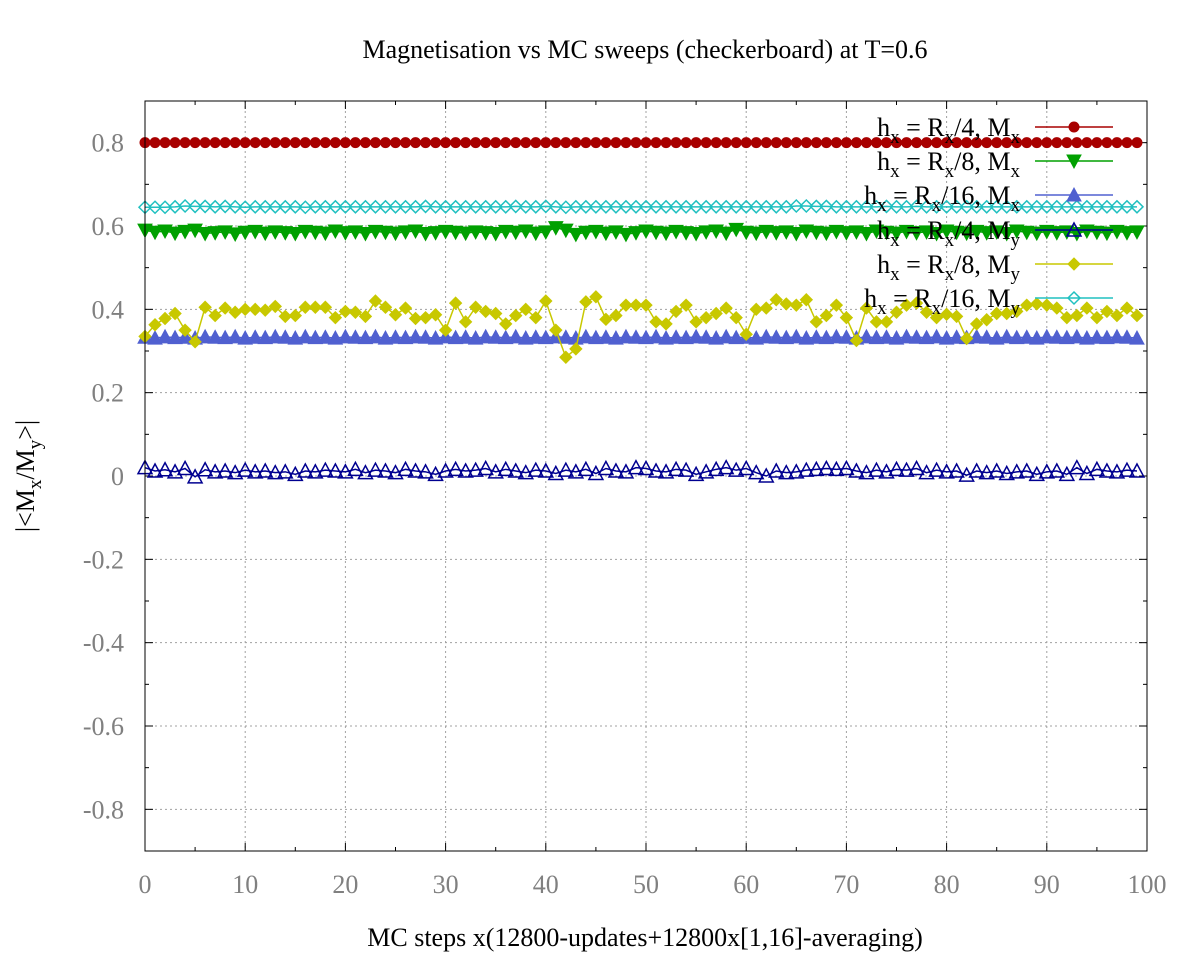 This screenshot has height=960, width=1200. What do you see at coordinates (995, 130) in the screenshot?
I see `legend-entry: hx = Rx/4, Mx` at bounding box center [995, 130].